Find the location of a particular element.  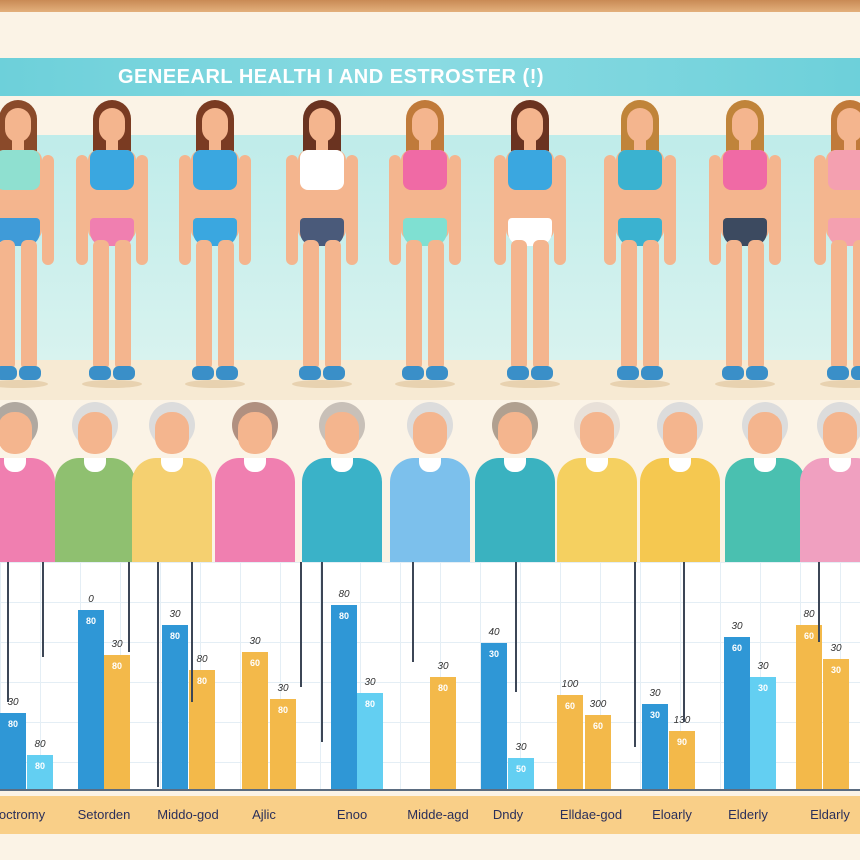

chart-bar: 50 is located at coordinates (521, 773).